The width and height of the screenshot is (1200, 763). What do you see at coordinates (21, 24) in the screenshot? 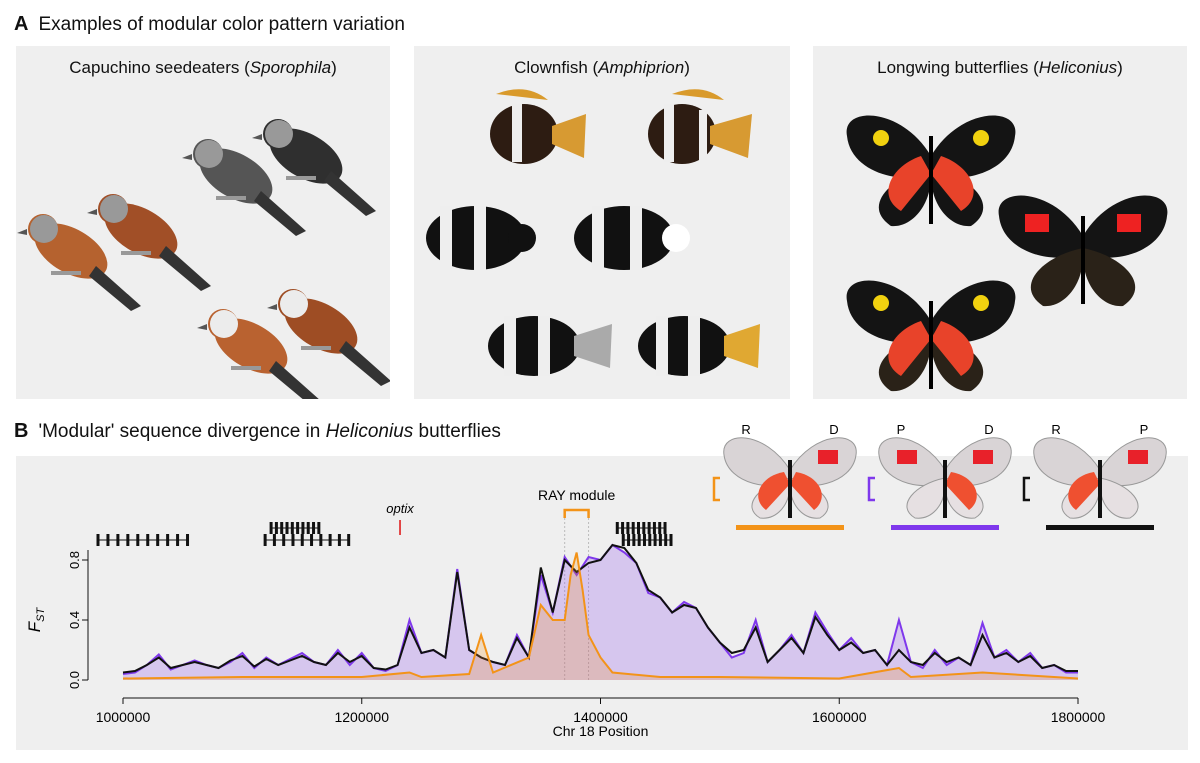
I see `panel-a-letter: A` at bounding box center [21, 24].